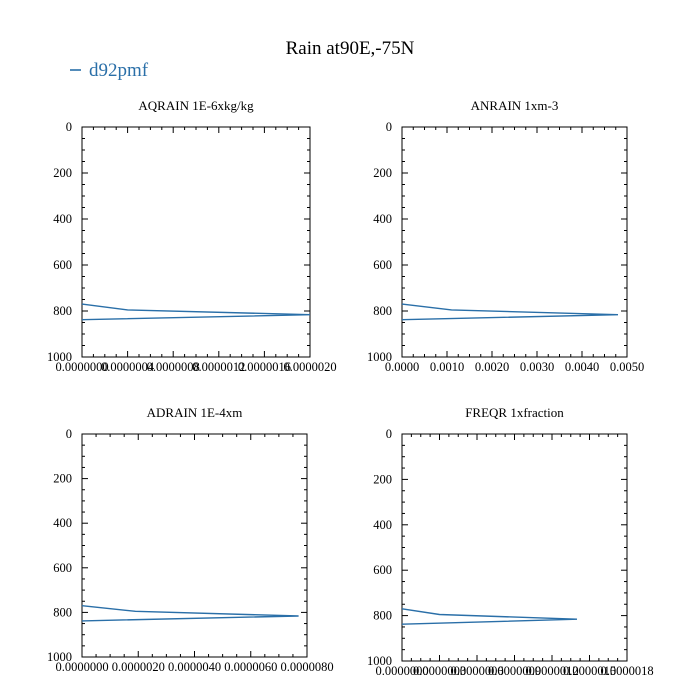  What do you see at coordinates (250, 667) in the screenshot?
I see `x-tick-label: 0.0000060` at bounding box center [250, 667].